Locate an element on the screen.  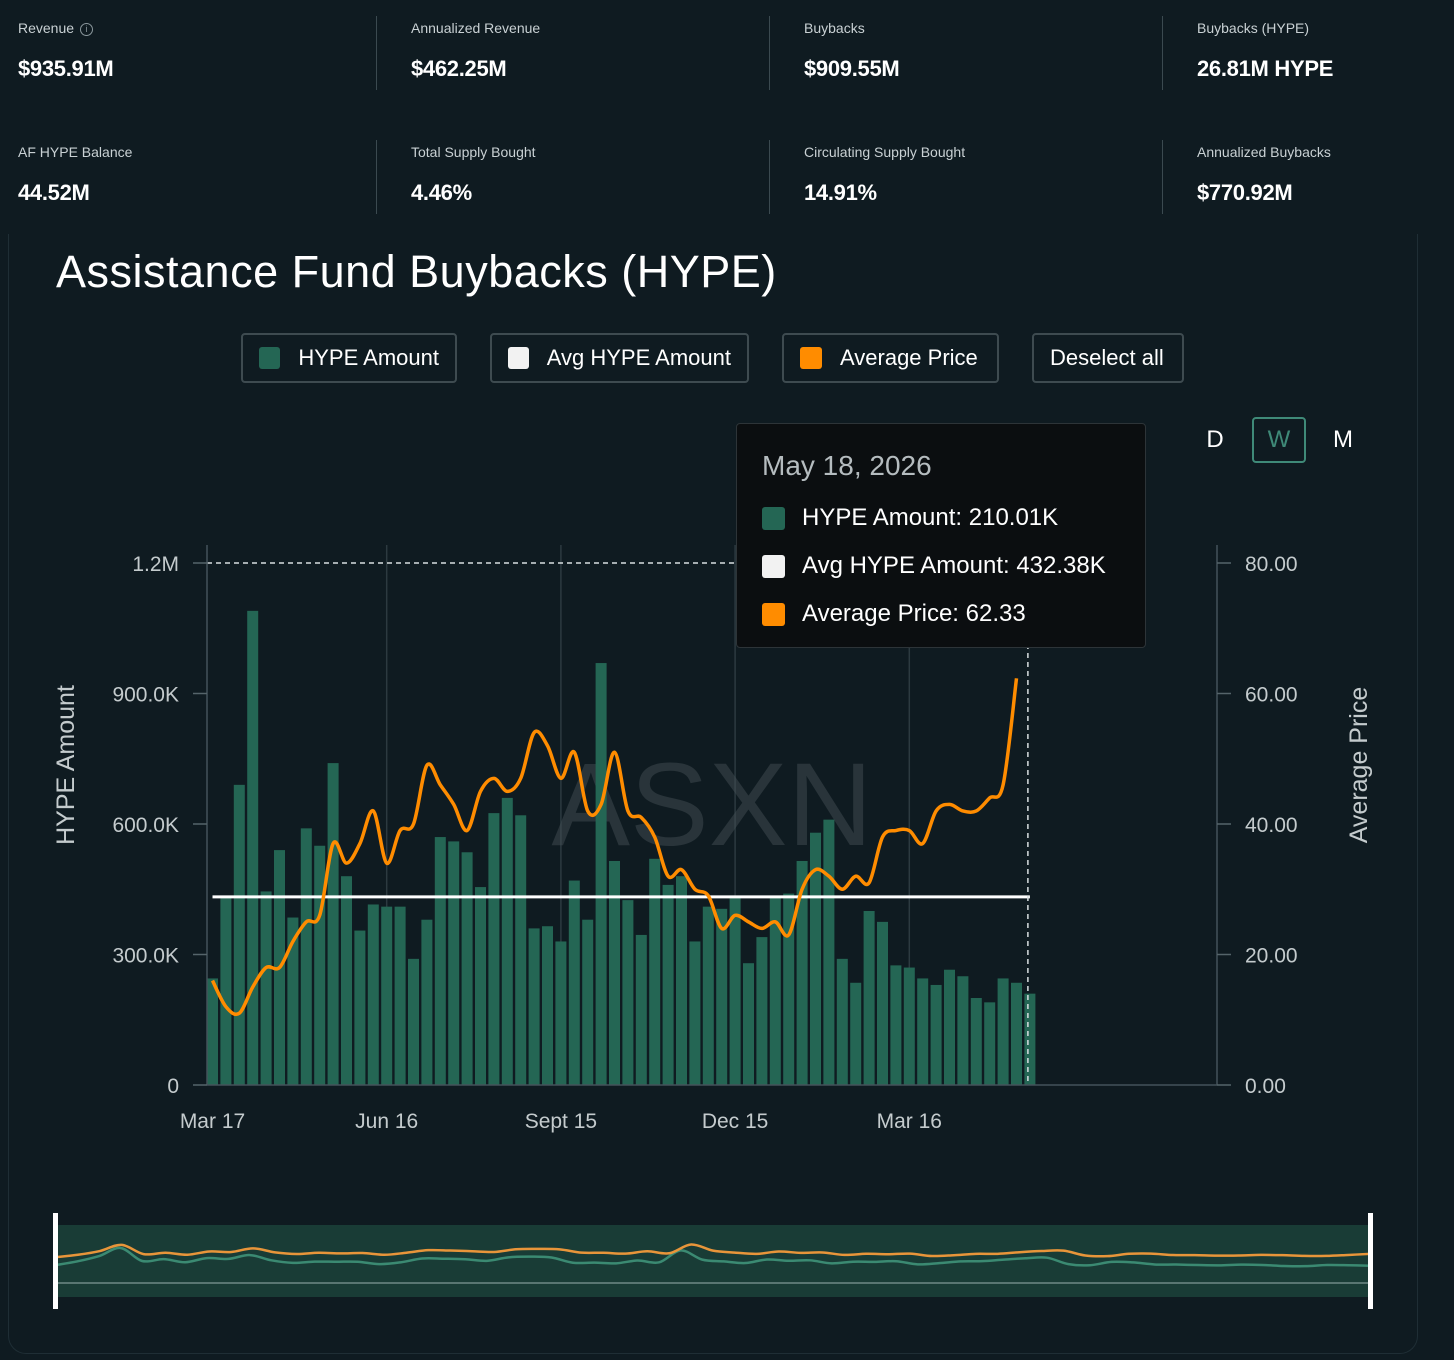
chart-title: Assistance Fund Buybacks (HYPE) is located at coordinates (416, 271).